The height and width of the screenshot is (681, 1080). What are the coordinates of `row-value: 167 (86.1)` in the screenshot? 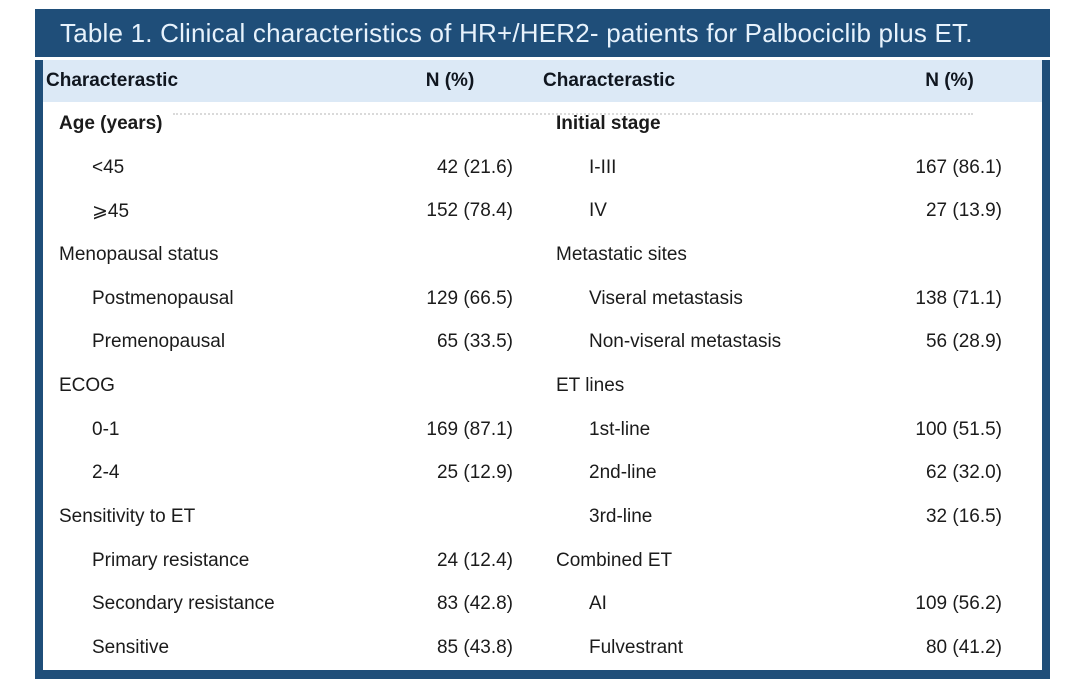 It's located at (958, 167).